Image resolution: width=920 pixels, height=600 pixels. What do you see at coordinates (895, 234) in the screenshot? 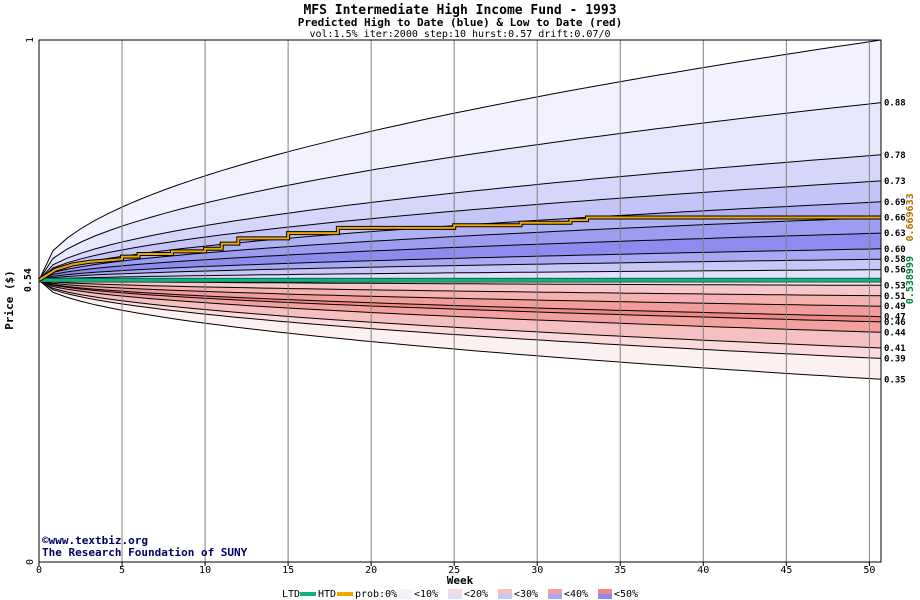
I see `right-value-label: 0.63` at bounding box center [895, 234].